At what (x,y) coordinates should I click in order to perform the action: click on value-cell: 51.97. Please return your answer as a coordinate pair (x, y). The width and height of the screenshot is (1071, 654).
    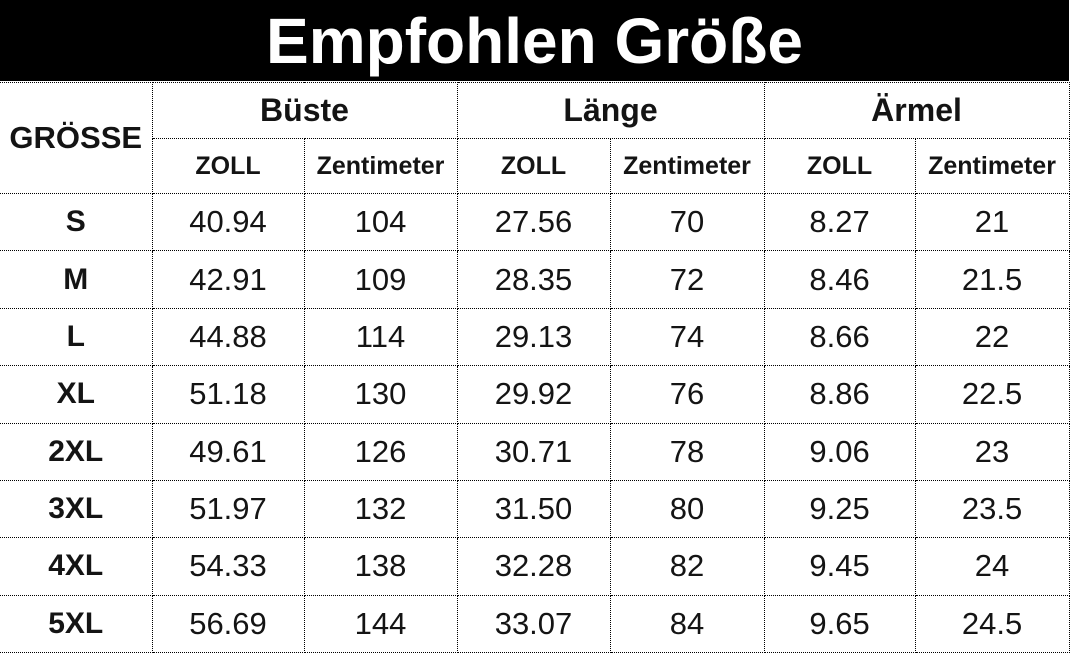
    Looking at the image, I should click on (228, 509).